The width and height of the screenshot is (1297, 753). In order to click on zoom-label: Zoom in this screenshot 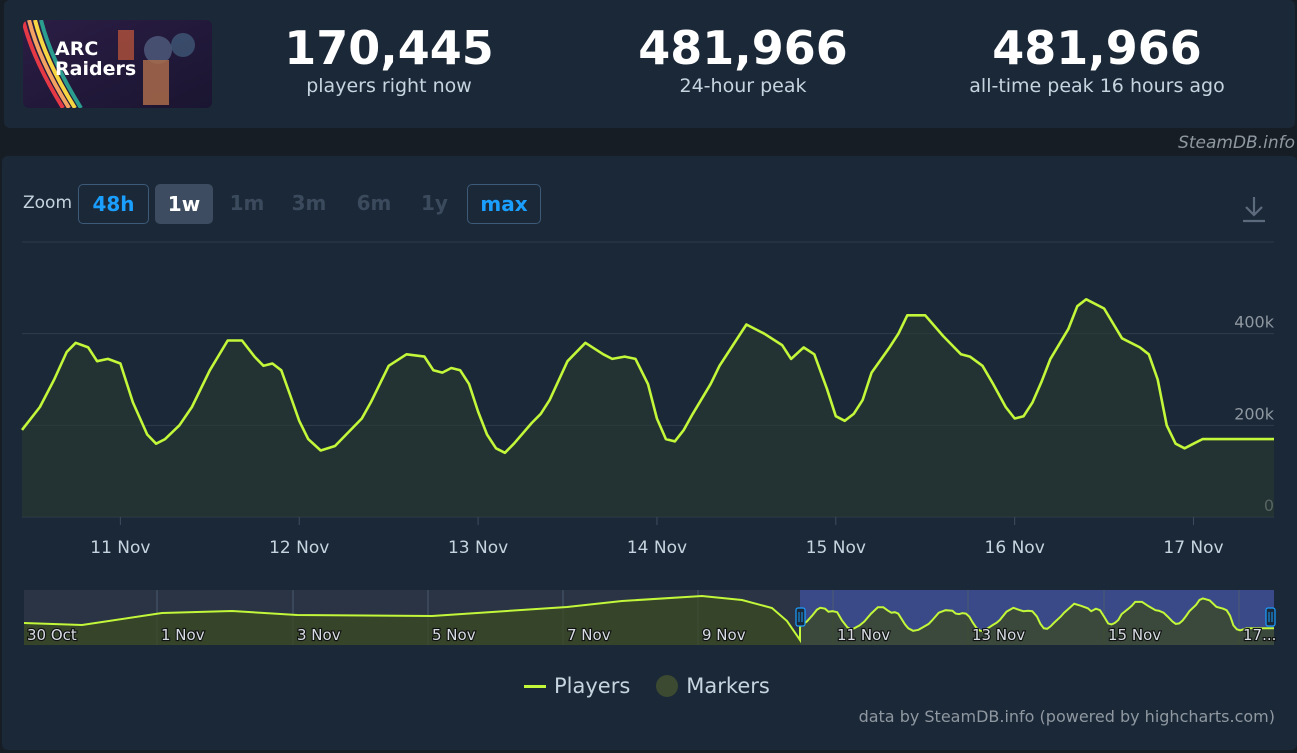, I will do `click(48, 203)`.